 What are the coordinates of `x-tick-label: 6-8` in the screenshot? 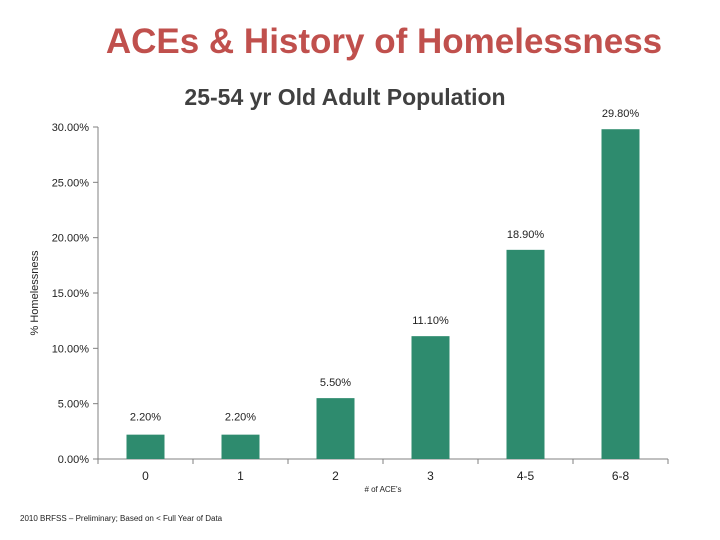 It's located at (621, 476).